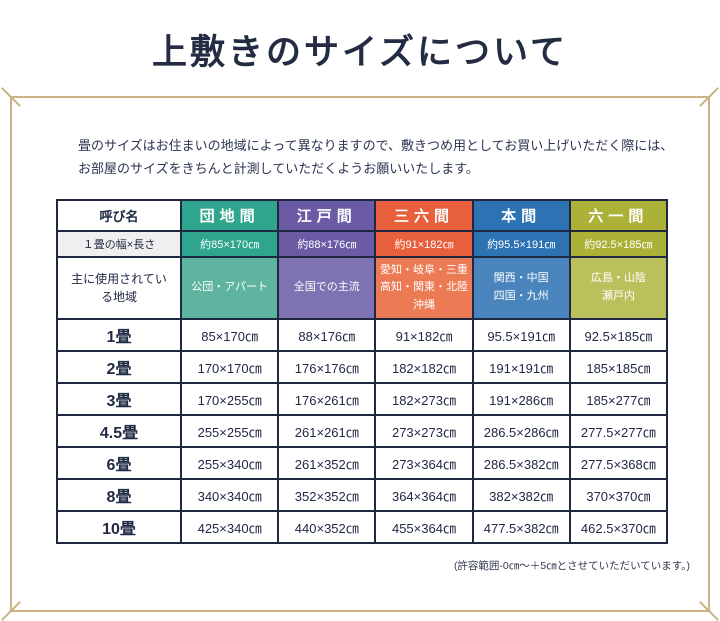 This screenshot has height=621, width=720. I want to click on region-cell: 全国での主流, so click(327, 288).